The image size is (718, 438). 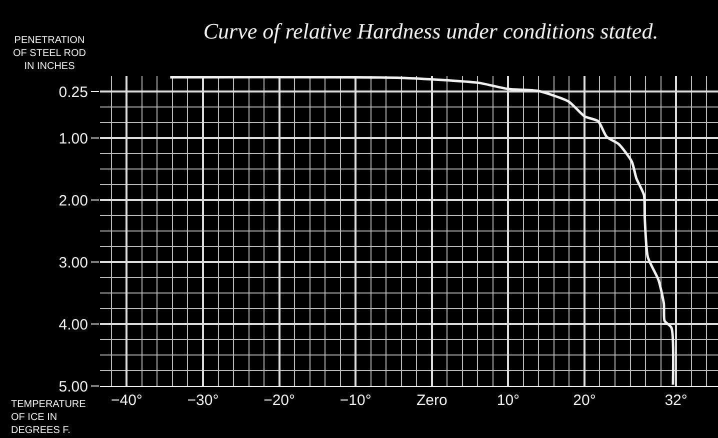 What do you see at coordinates (73, 263) in the screenshot?
I see `y-tick-label: 3.00` at bounding box center [73, 263].